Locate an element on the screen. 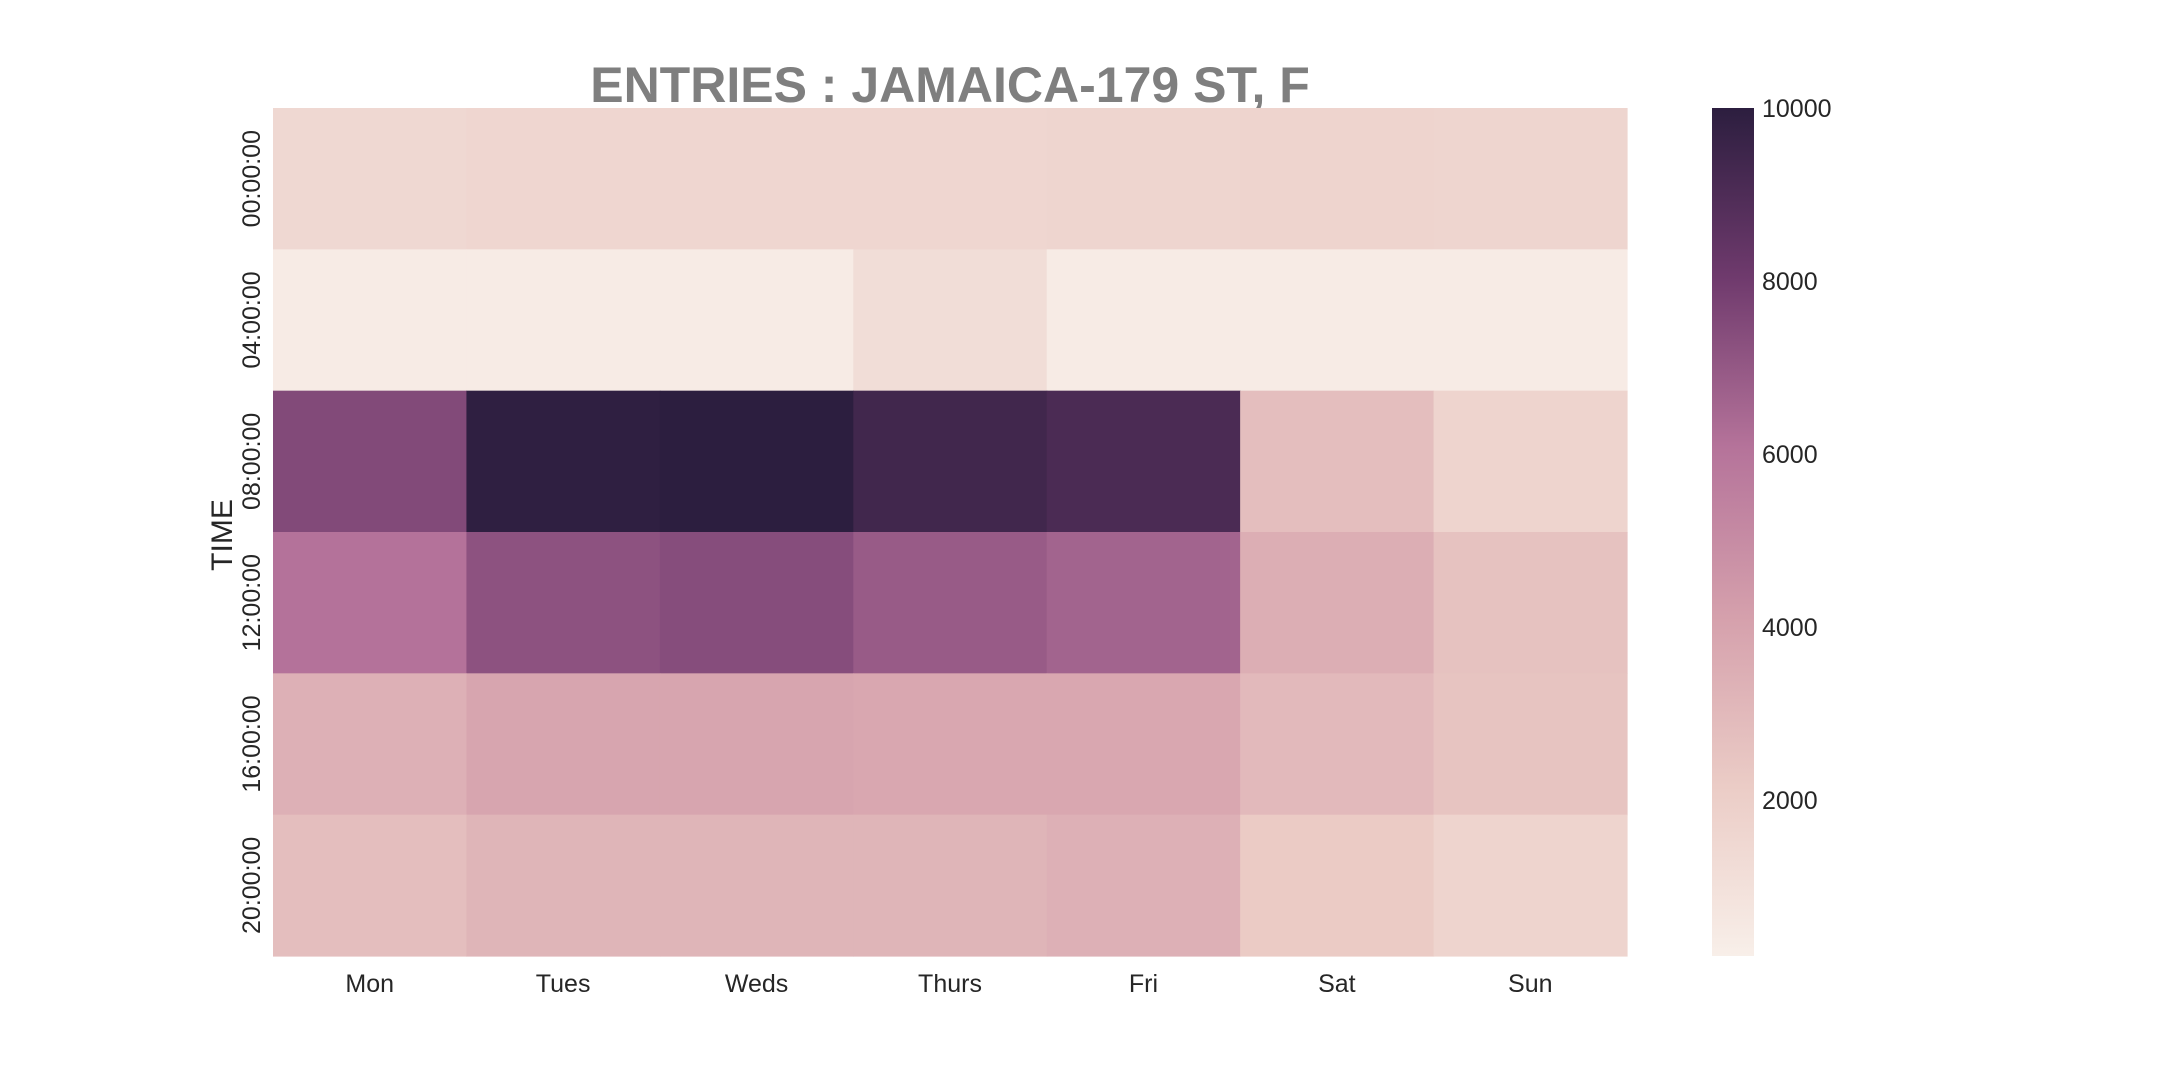  colorbar-ticks: 2000 4000 6000 8000 10000 is located at coordinates (1797, 455).